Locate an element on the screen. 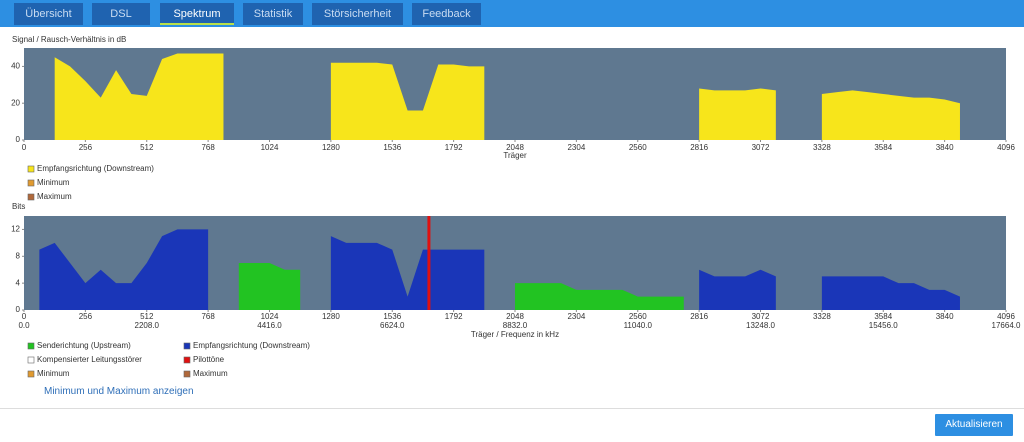 This screenshot has width=1024, height=442. x2-tick-label: 0.0 is located at coordinates (24, 325).